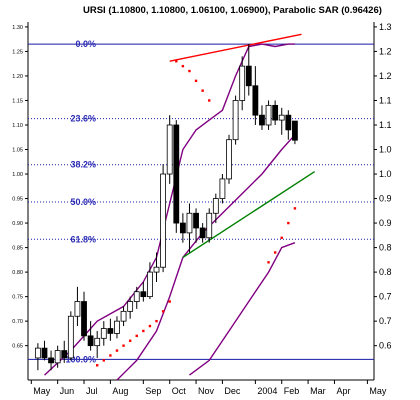 The height and width of the screenshot is (400, 420). Describe the element at coordinates (85, 44) in the screenshot. I see `fib-level-label: 0.0%` at that location.